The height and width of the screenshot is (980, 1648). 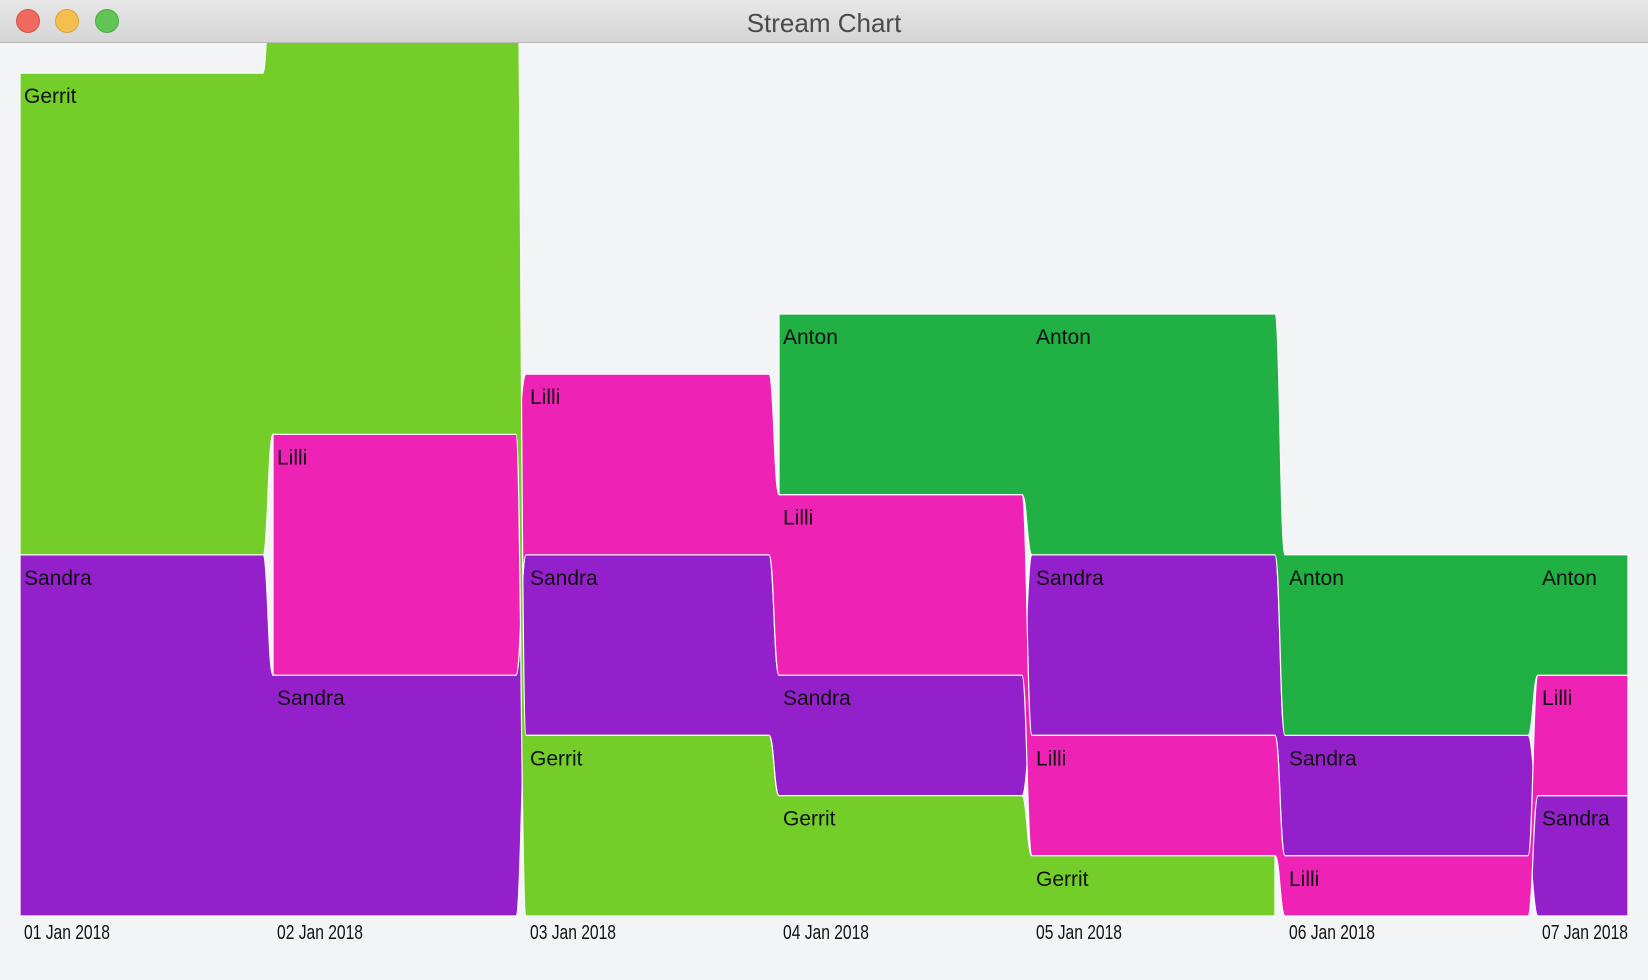 What do you see at coordinates (67, 21) in the screenshot?
I see `minimize-window-button` at bounding box center [67, 21].